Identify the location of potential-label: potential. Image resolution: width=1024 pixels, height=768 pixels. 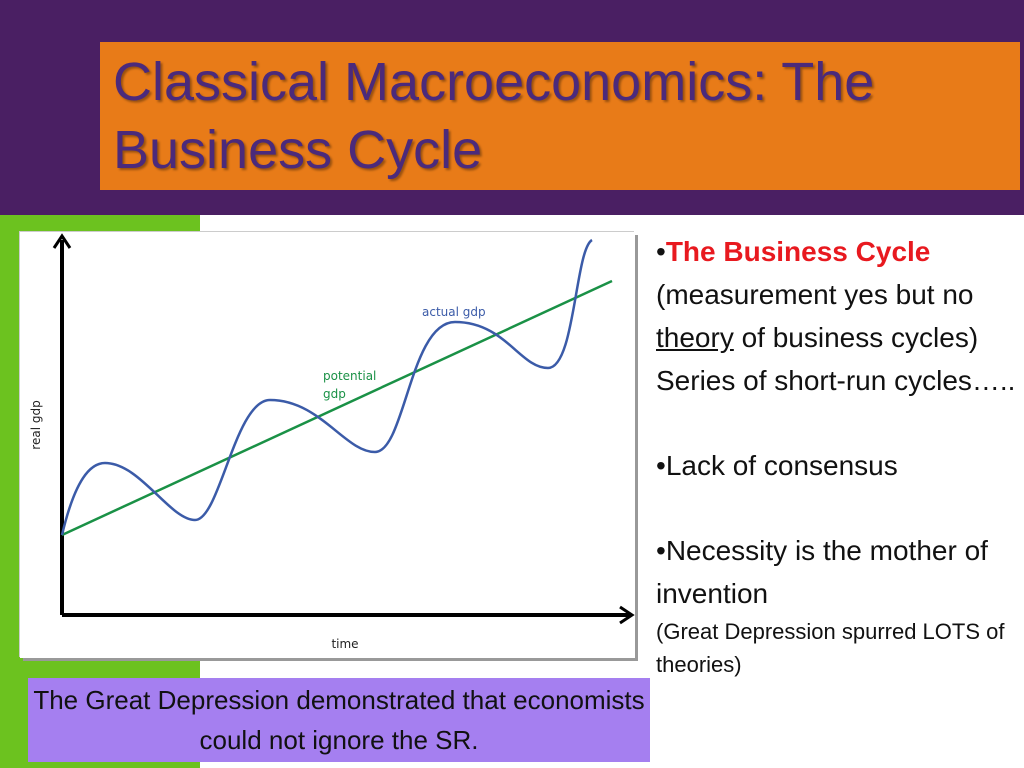
(349, 376).